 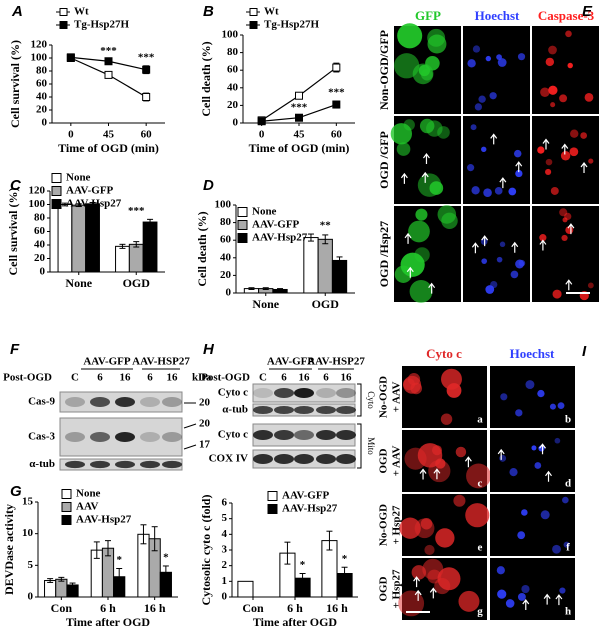 What do you see at coordinates (15, 349) in the screenshot?
I see `panel-letter: F` at bounding box center [15, 349].